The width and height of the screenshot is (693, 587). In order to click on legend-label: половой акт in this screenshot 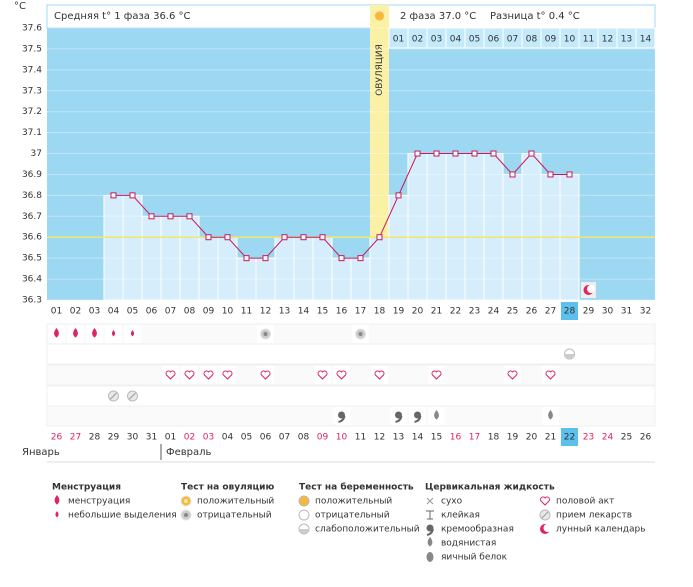, I will do `click(585, 502)`.